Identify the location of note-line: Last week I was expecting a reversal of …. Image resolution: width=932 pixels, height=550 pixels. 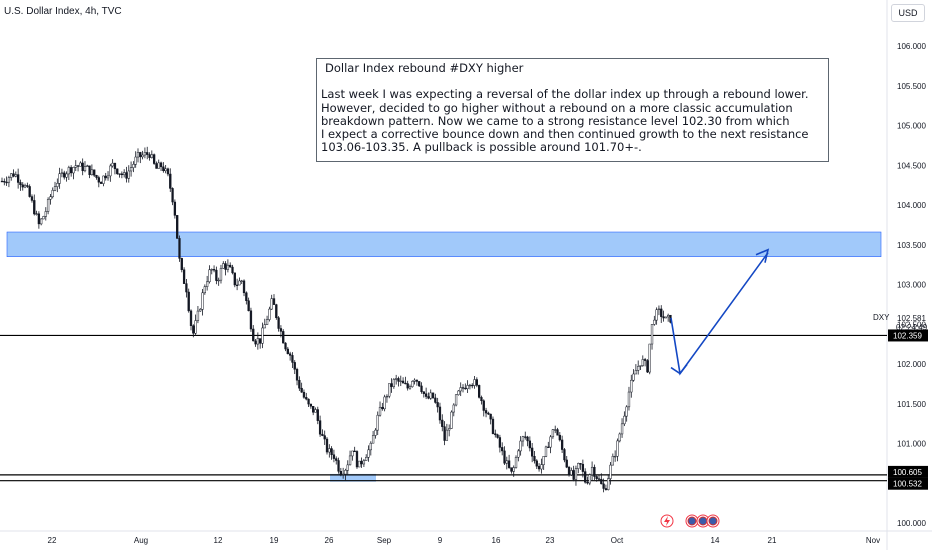
(565, 94).